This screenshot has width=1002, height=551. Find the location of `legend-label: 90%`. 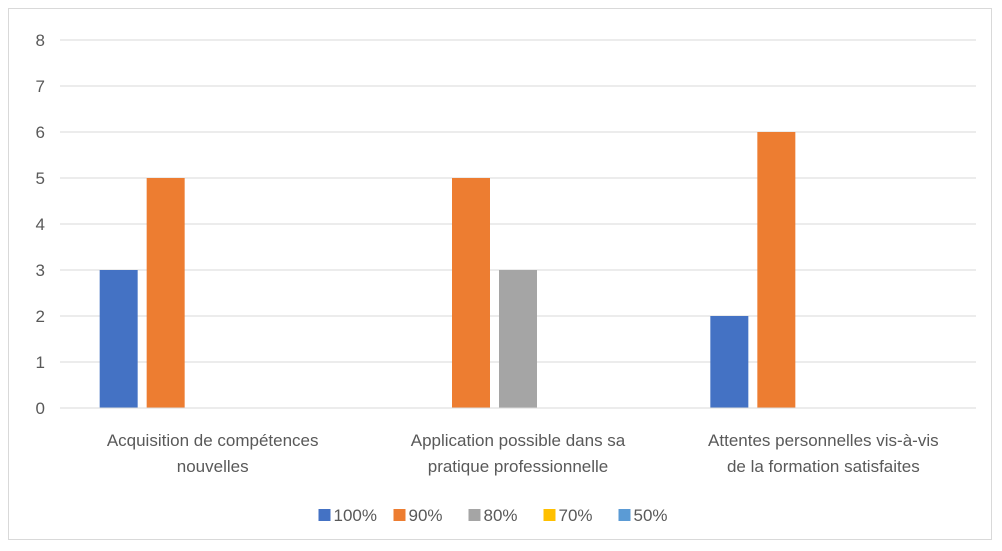

legend-label: 90% is located at coordinates (426, 515).